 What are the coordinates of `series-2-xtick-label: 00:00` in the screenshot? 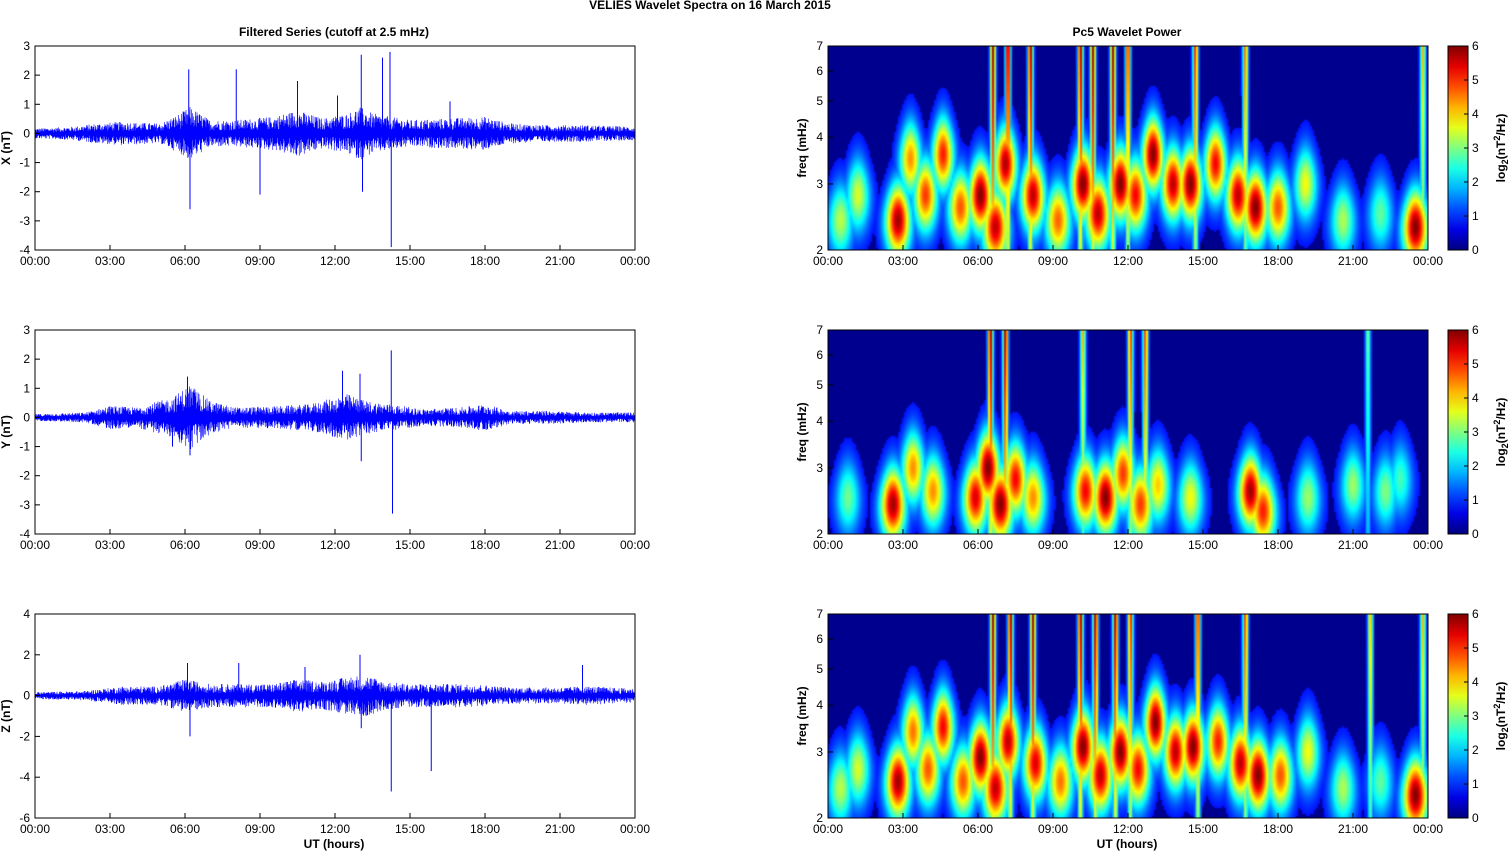 It's located at (635, 829).